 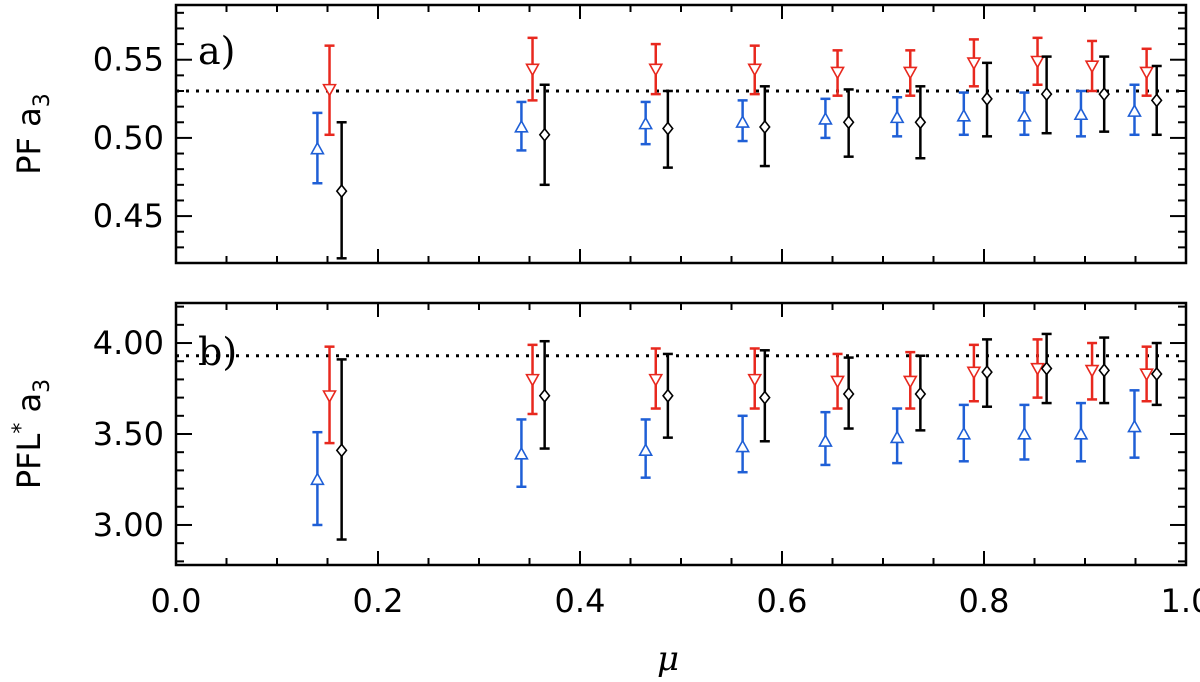 I want to click on x-tick-label: 0.4, so click(x=580, y=601).